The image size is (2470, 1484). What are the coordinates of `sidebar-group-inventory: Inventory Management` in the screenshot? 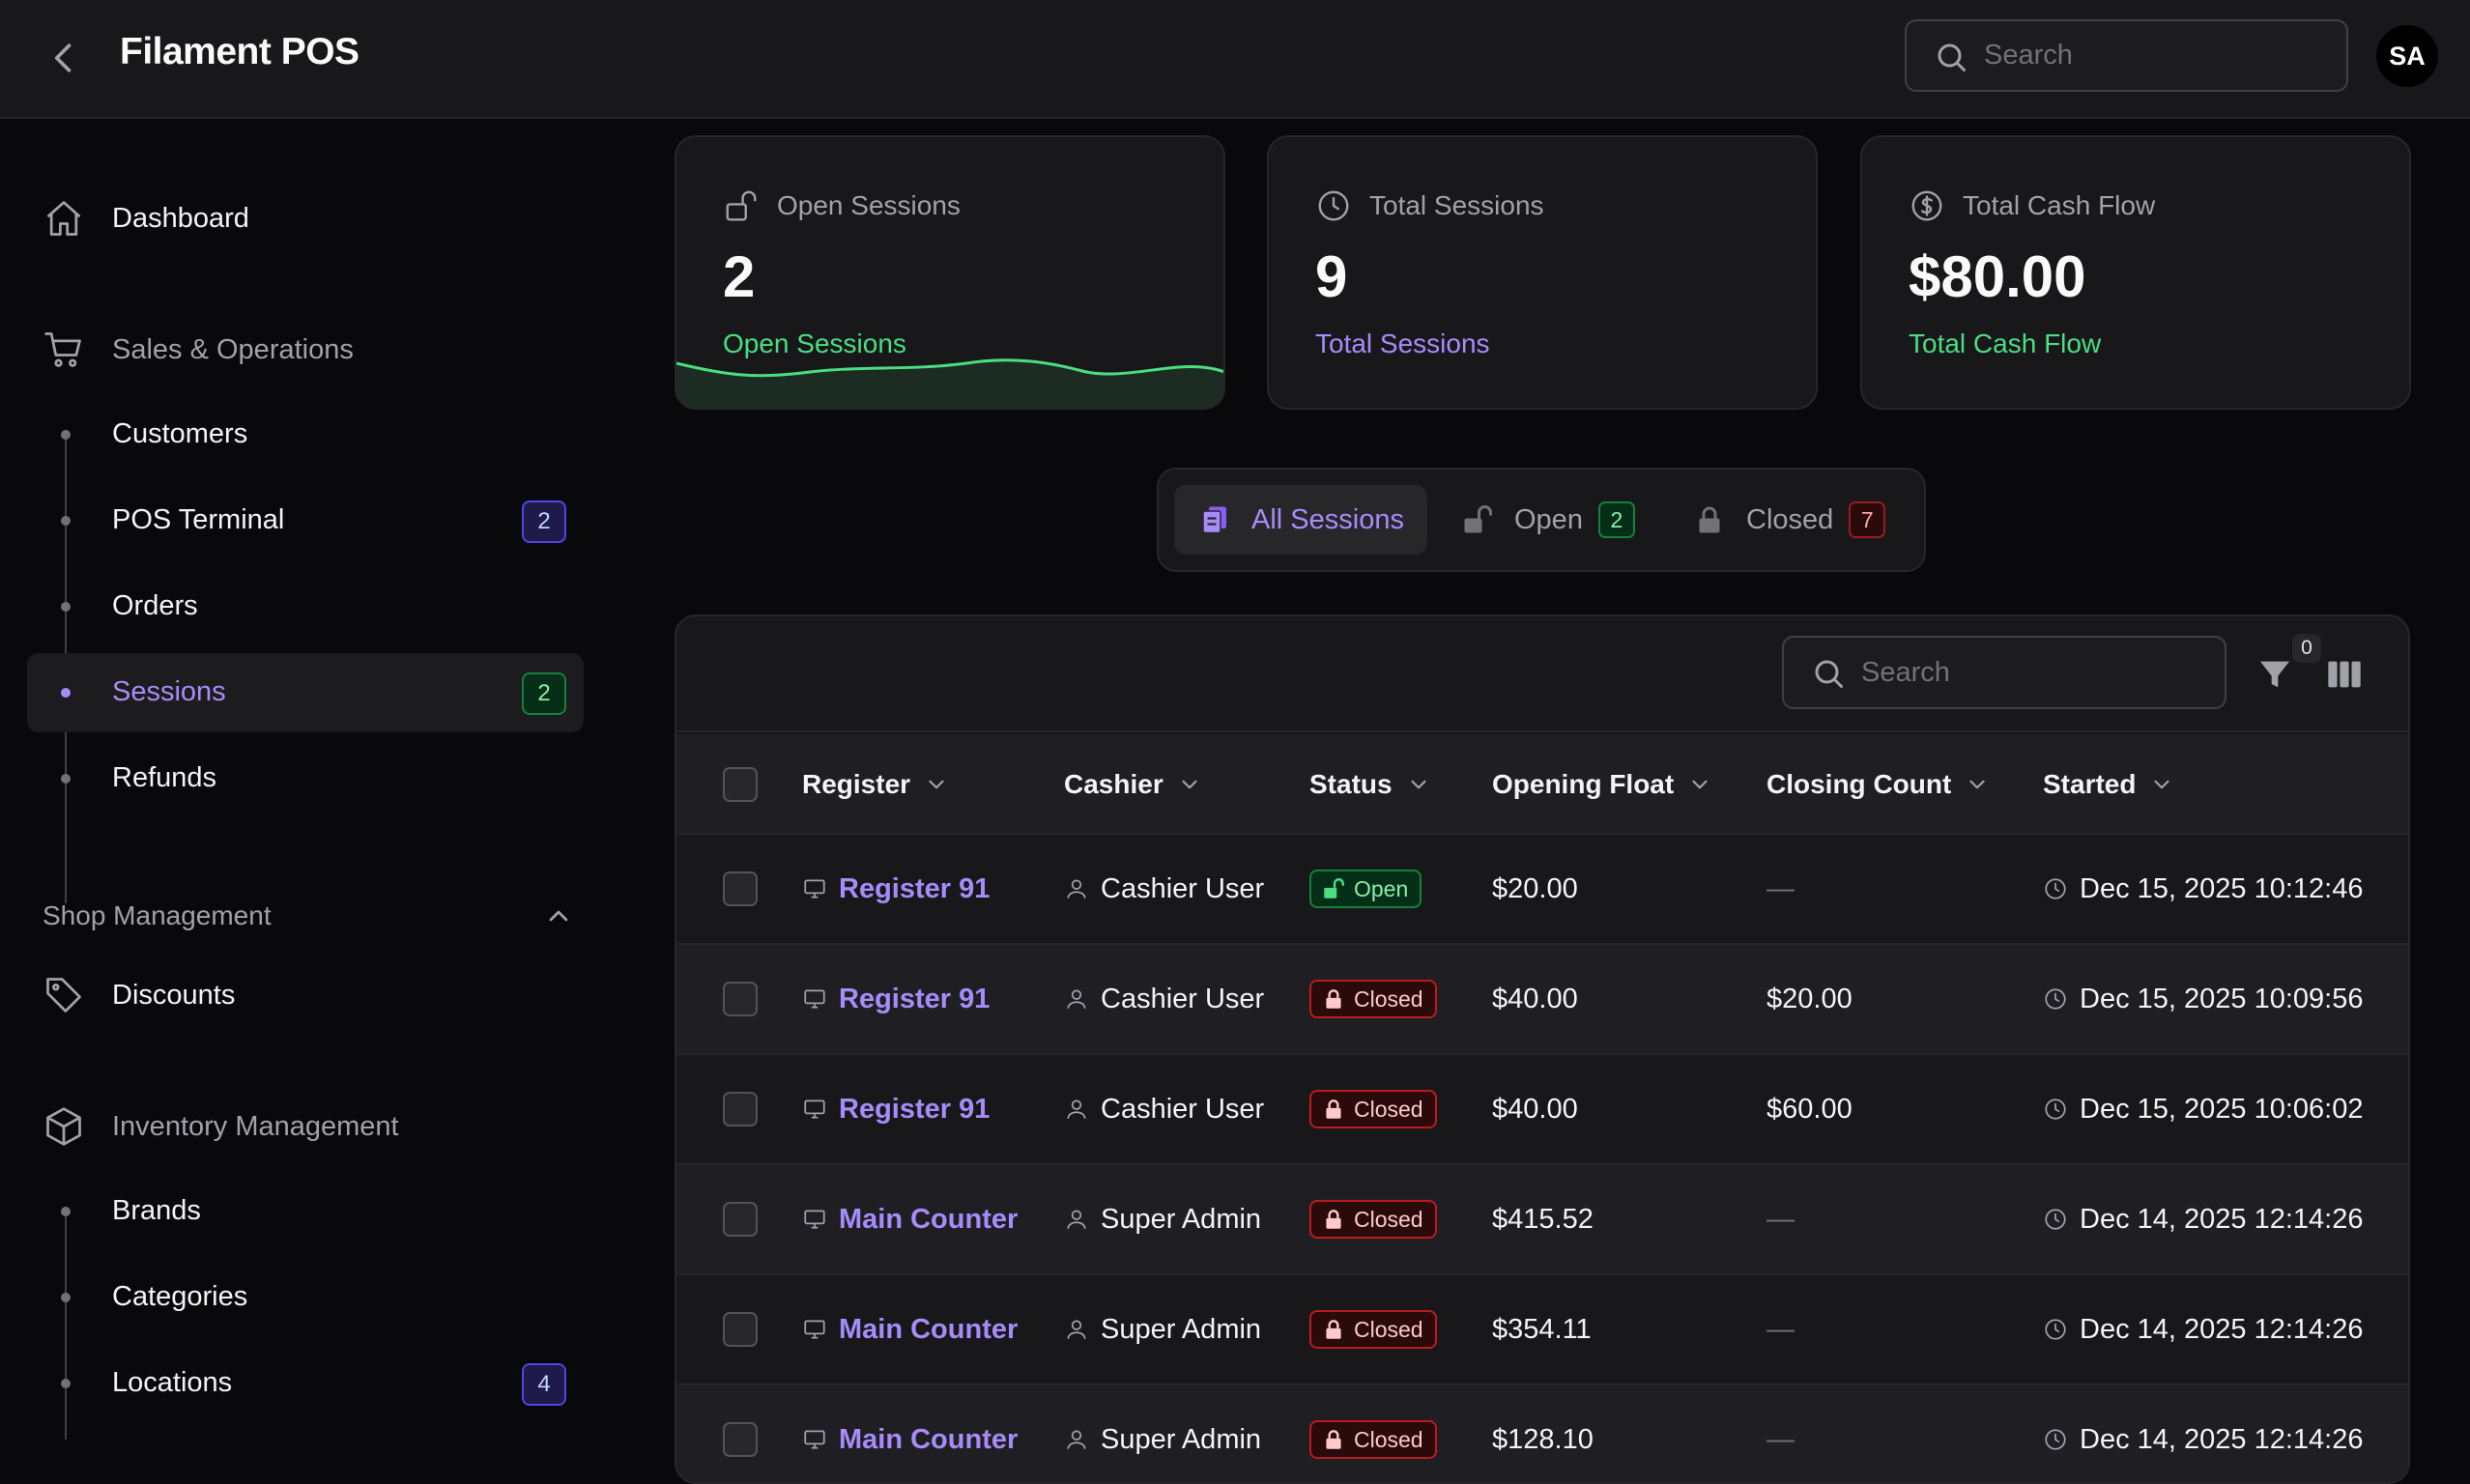 It's located at (221, 1126).